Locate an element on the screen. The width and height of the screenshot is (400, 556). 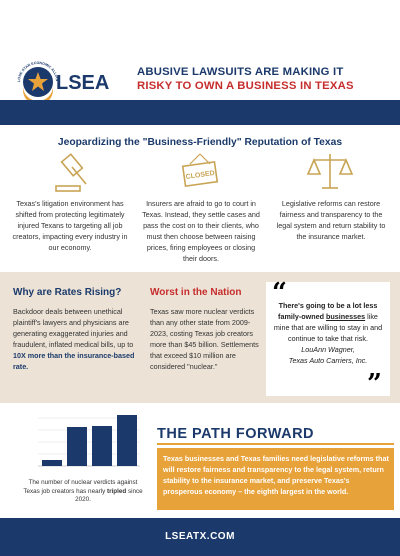
logo-swoosh is located at coordinates (38, 93).